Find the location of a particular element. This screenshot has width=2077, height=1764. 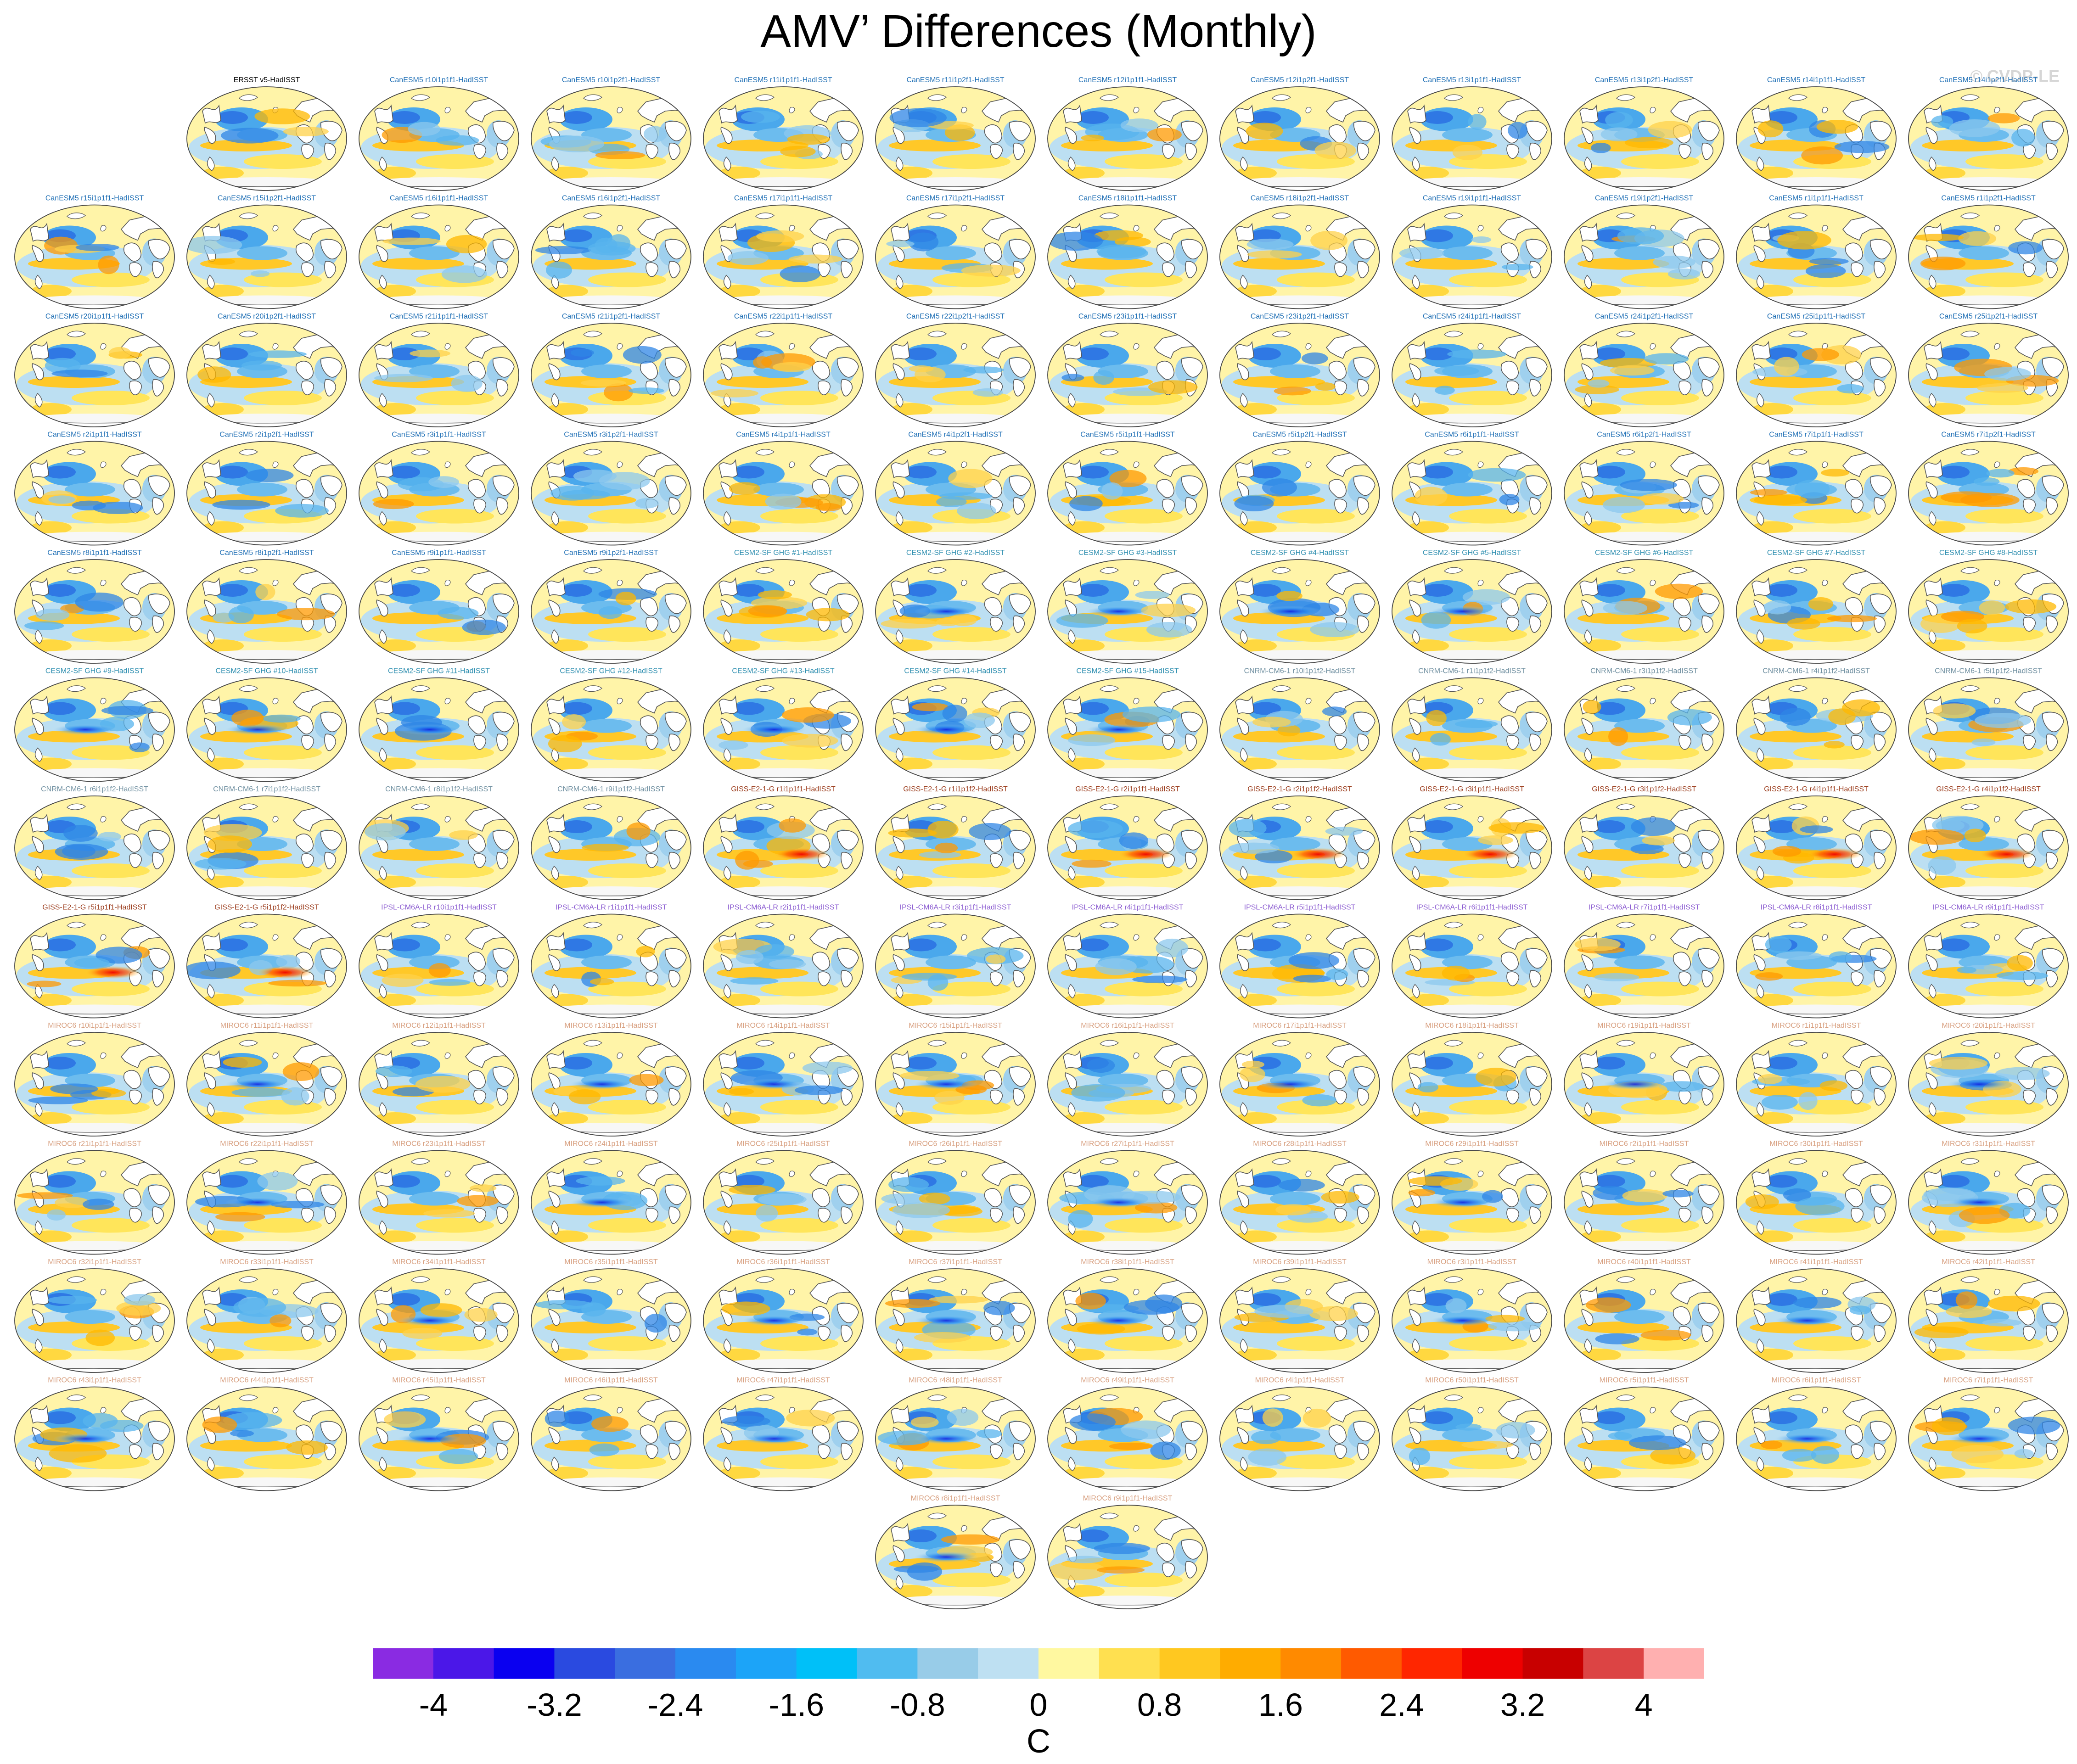

panel-label: CanESM5 r21i1p1f1-HadISST is located at coordinates (439, 316).